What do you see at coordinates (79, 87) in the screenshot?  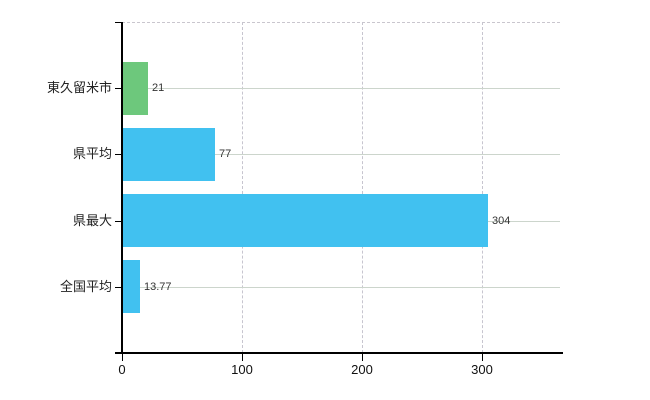 I see `category-label: 東久留米市` at bounding box center [79, 87].